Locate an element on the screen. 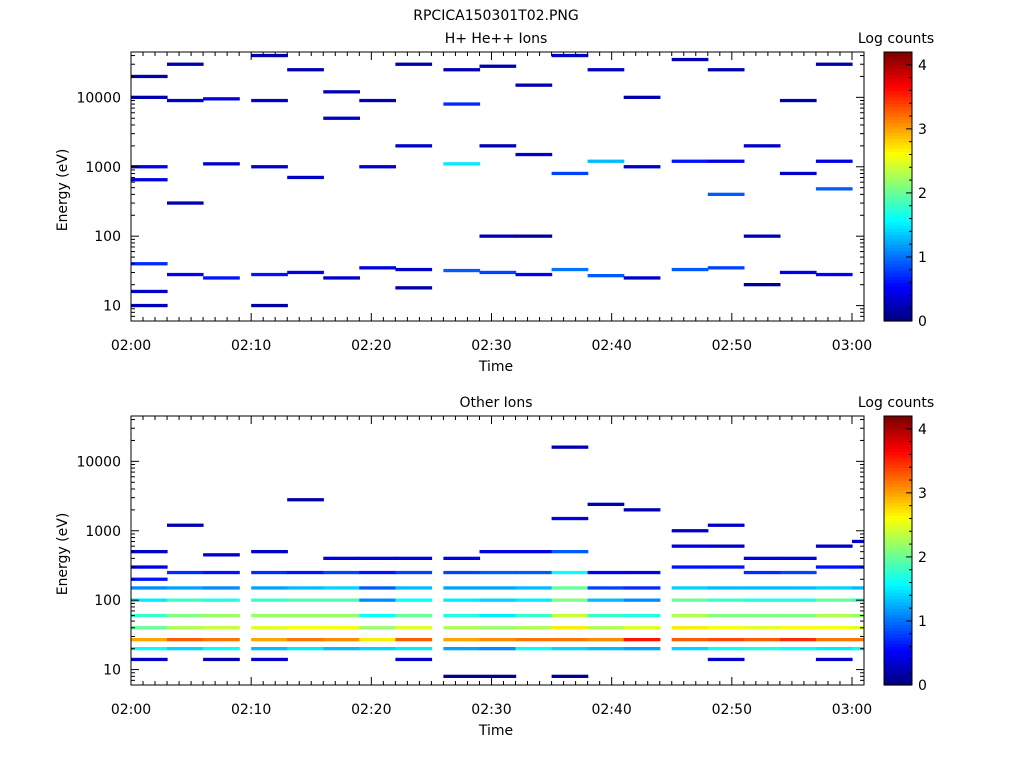 The height and width of the screenshot is (768, 1024). y-tick-label: 100 is located at coordinates (107, 601).